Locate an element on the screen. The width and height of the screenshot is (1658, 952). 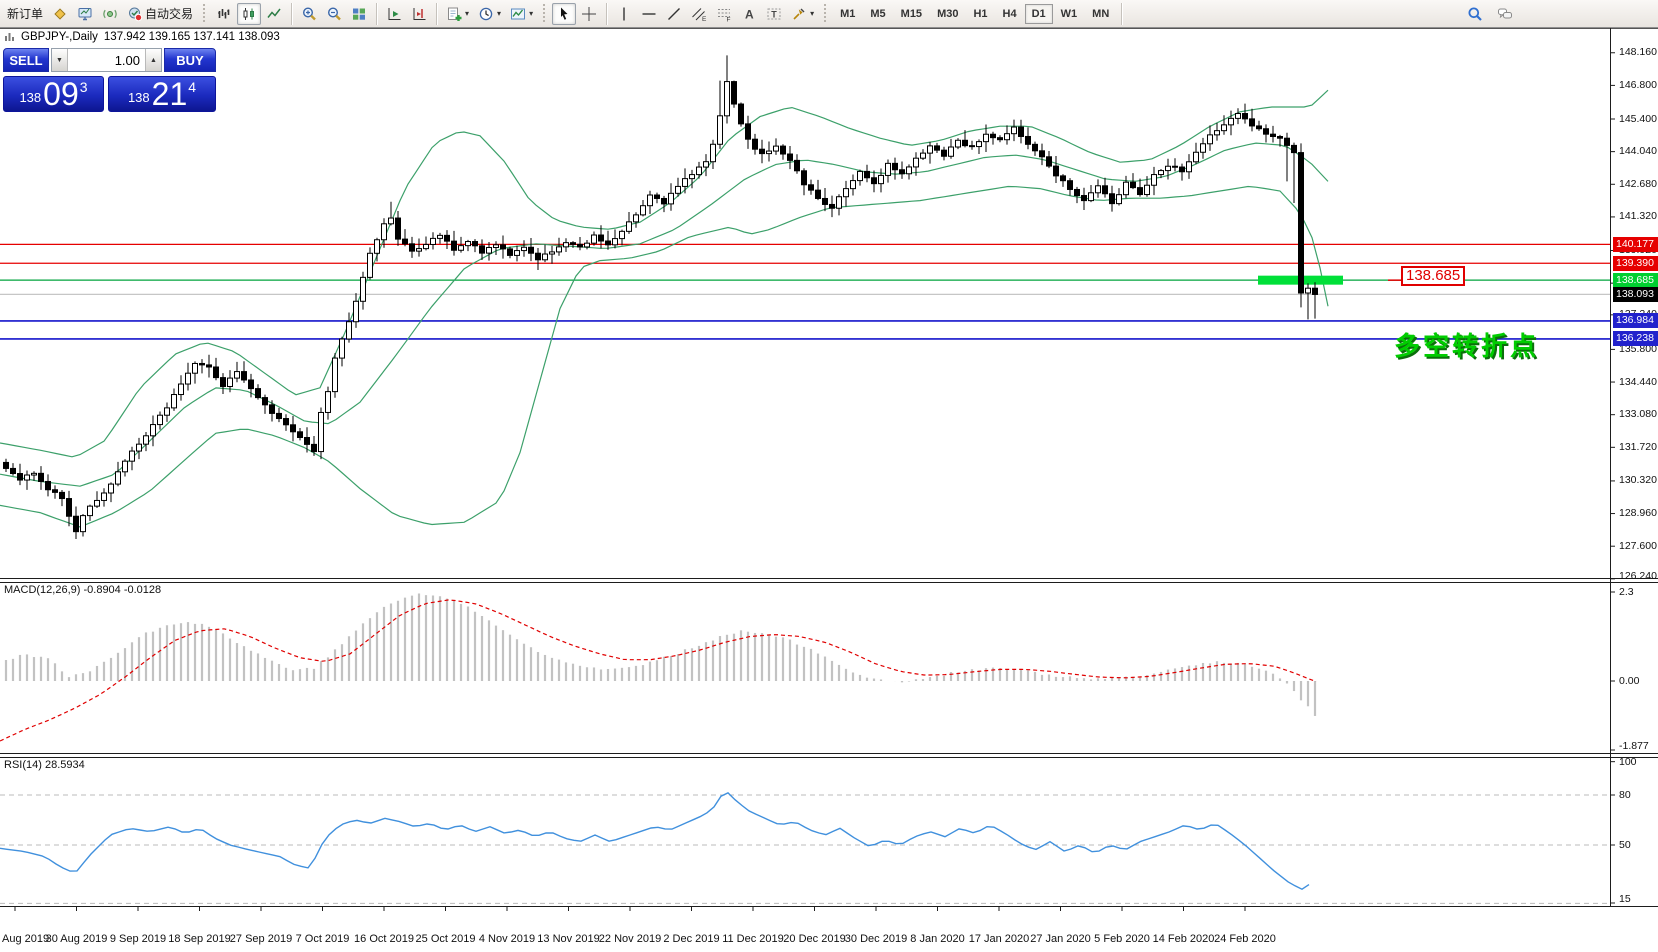
buy-button: BUY is located at coordinates (190, 60).